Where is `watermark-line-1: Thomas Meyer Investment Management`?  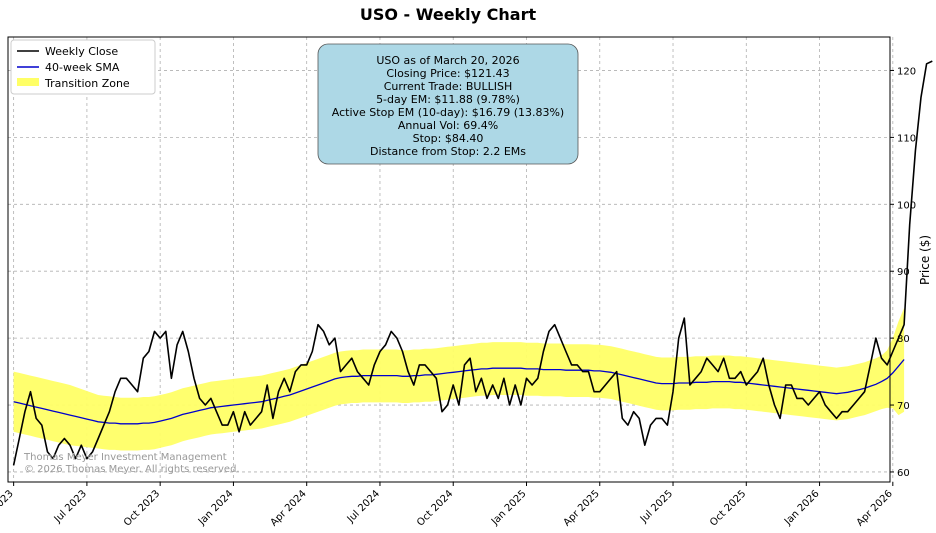
watermark-line-1: Thomas Meyer Investment Management is located at coordinates (125, 457).